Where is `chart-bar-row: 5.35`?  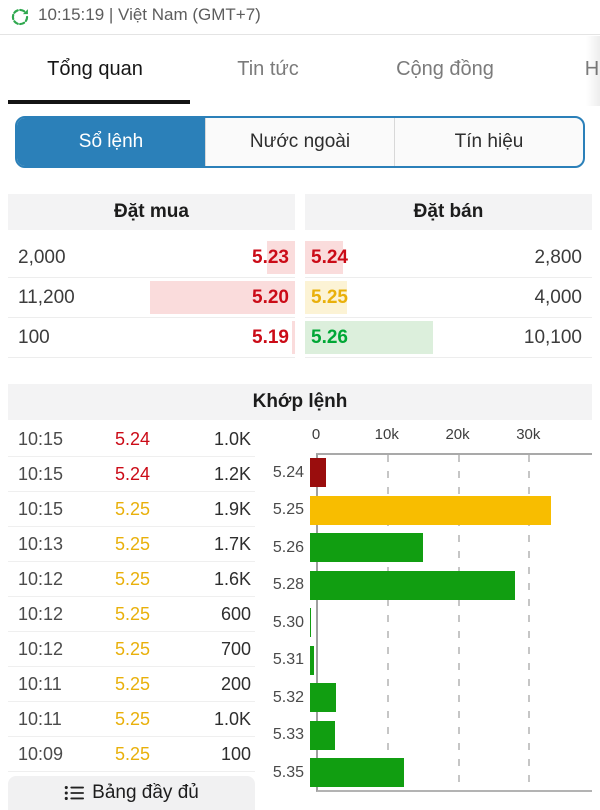
chart-bar-row: 5.35 is located at coordinates (425, 773).